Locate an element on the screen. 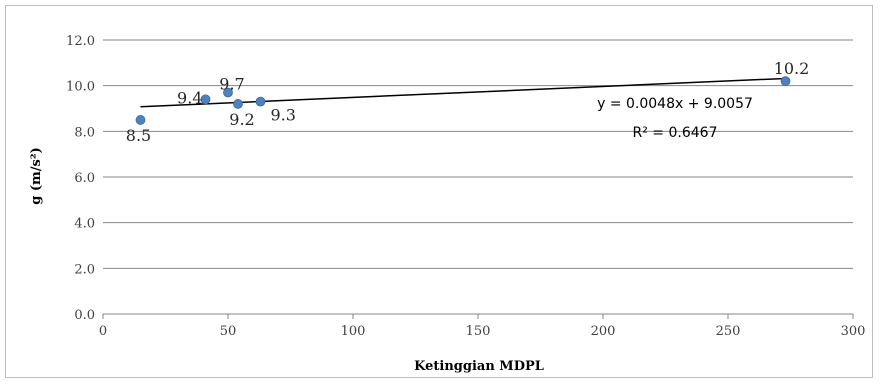 This screenshot has width=880, height=385. y-tick-label: 4.0 is located at coordinates (84, 224).